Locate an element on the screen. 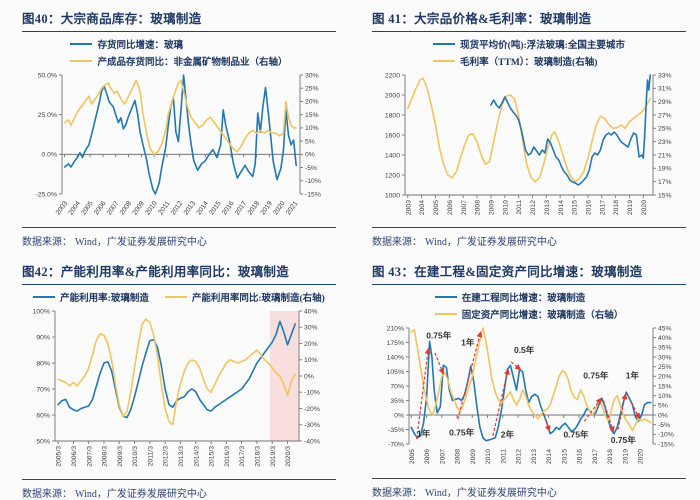  svg-text: 45% is located at coordinates (665, 328).